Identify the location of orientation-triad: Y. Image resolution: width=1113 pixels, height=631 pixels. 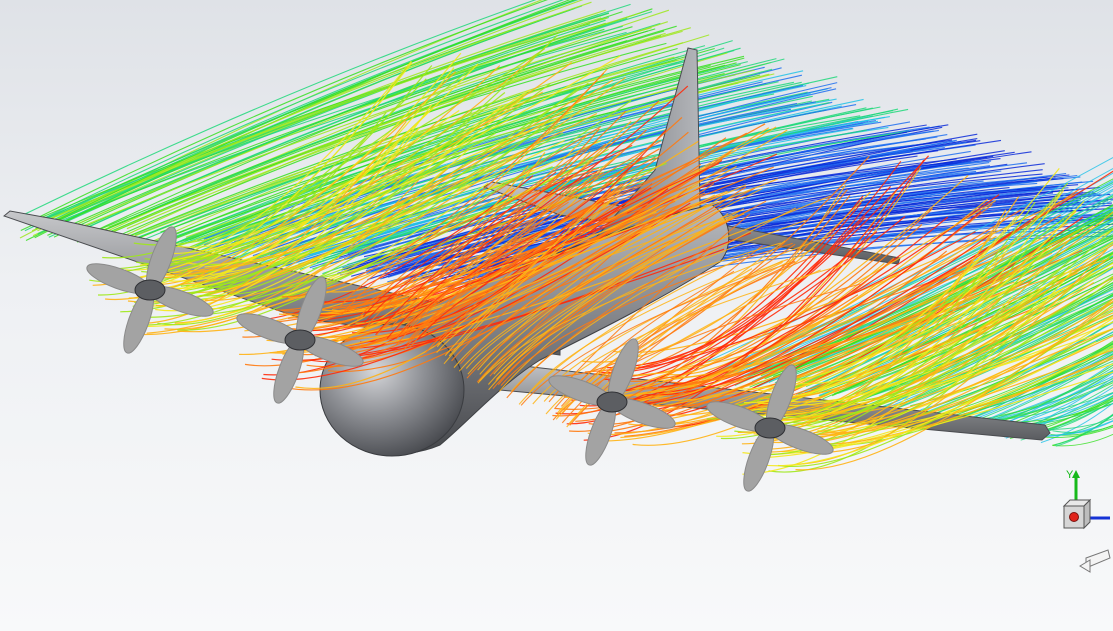
(1084, 522).